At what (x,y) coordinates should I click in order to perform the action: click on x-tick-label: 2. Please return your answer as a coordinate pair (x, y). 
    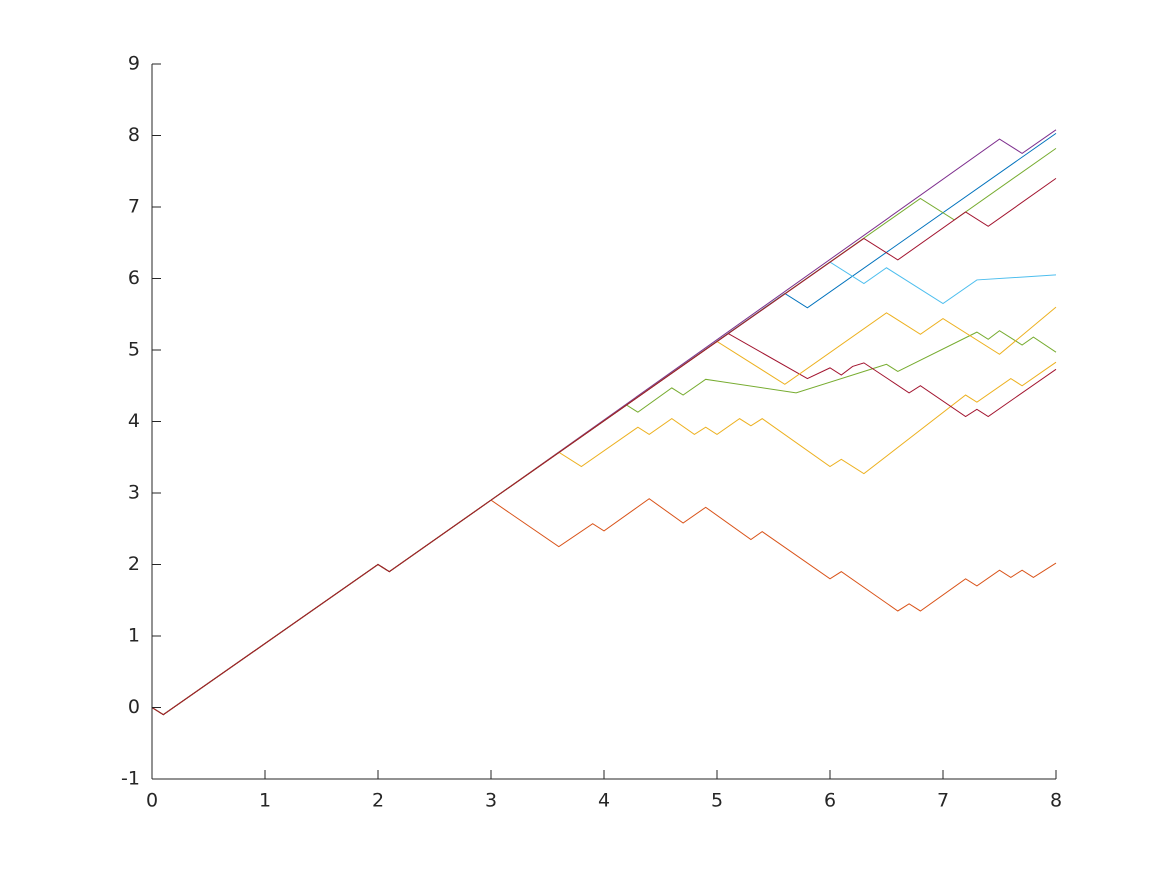
    Looking at the image, I should click on (378, 801).